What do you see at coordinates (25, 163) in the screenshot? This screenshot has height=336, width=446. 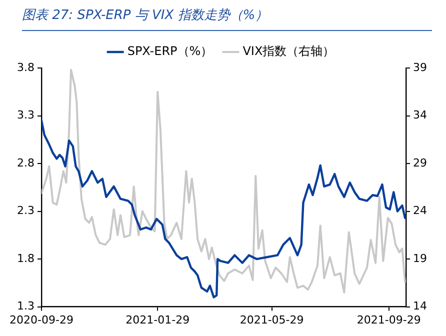 I see `y-tick-label: 2.8` at bounding box center [25, 163].